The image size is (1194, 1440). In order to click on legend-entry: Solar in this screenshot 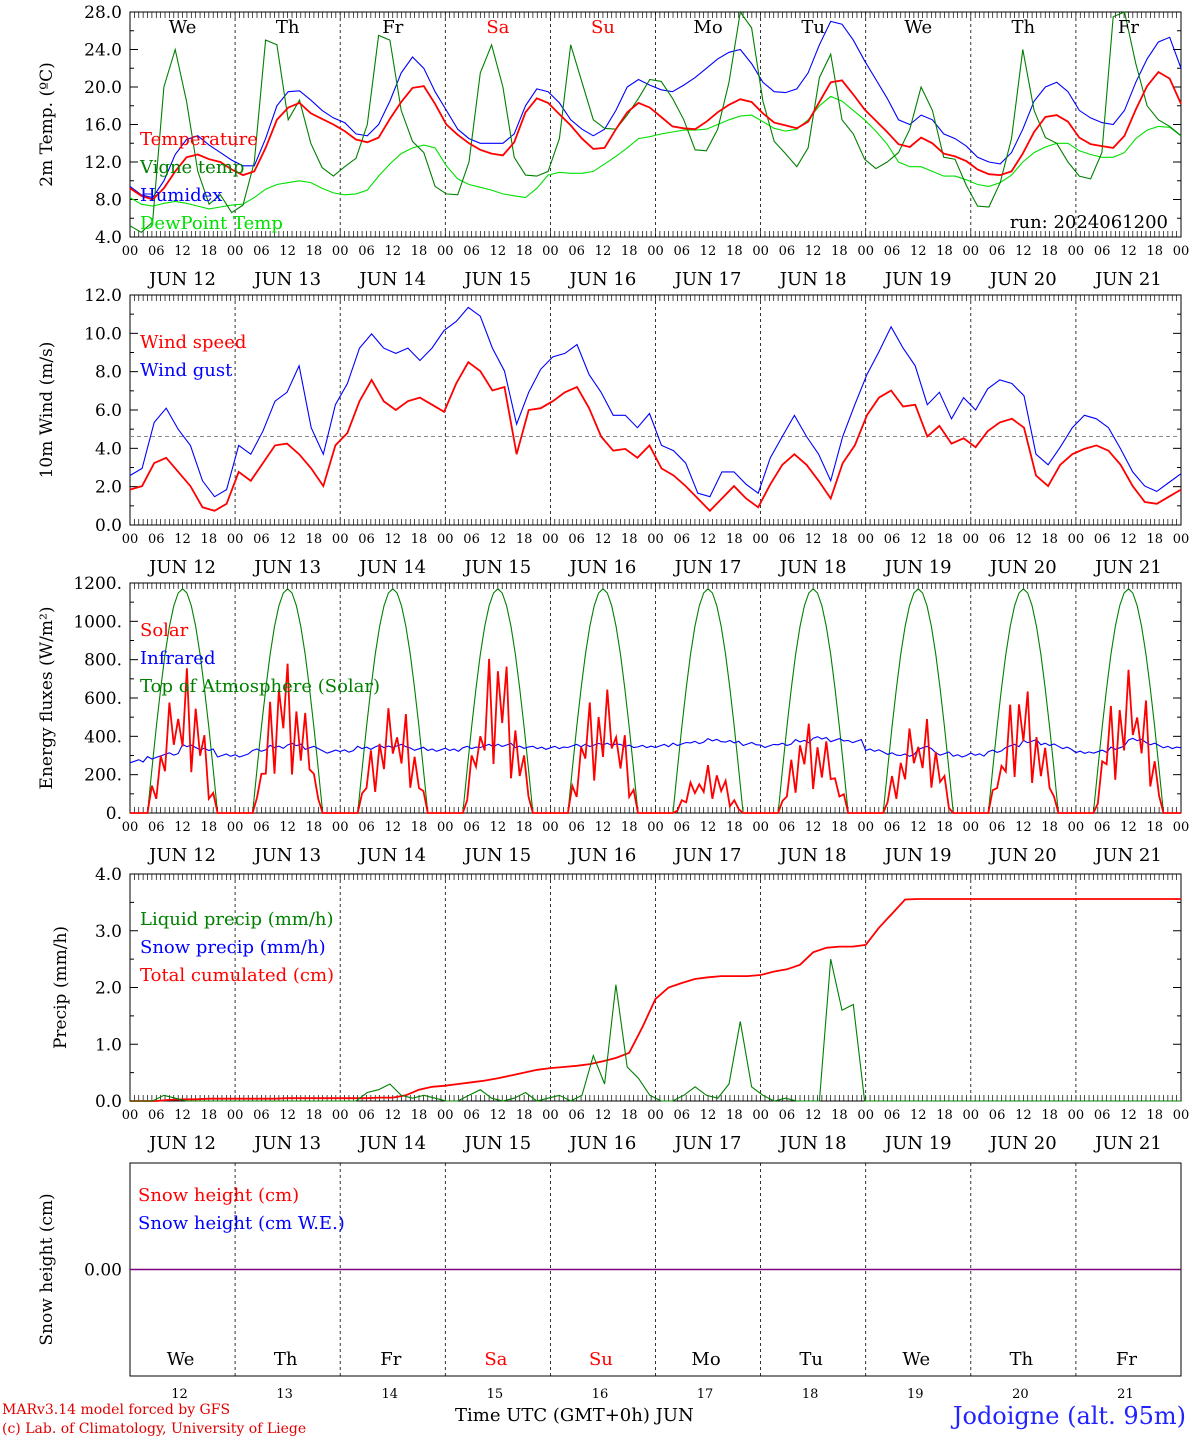, I will do `click(164, 630)`.